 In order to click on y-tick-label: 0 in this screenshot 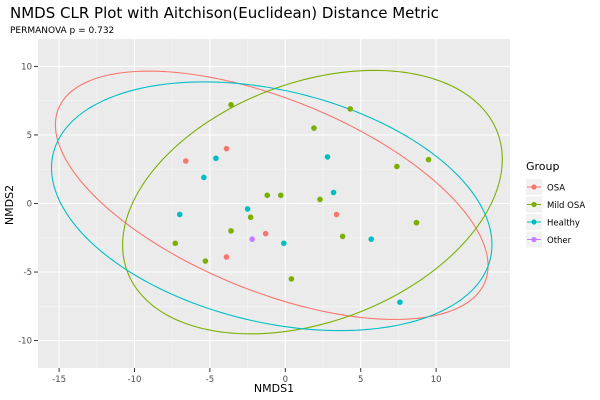, I will do `click(29, 205)`.